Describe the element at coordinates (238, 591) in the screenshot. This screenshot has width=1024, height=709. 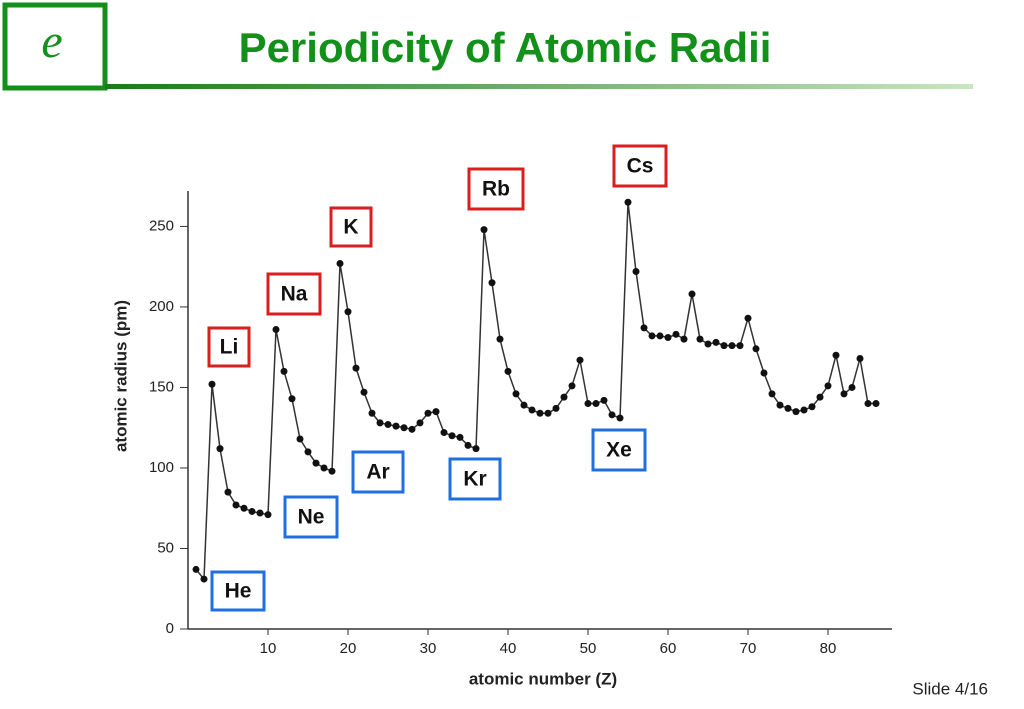
I see `annotation-label: He` at that location.